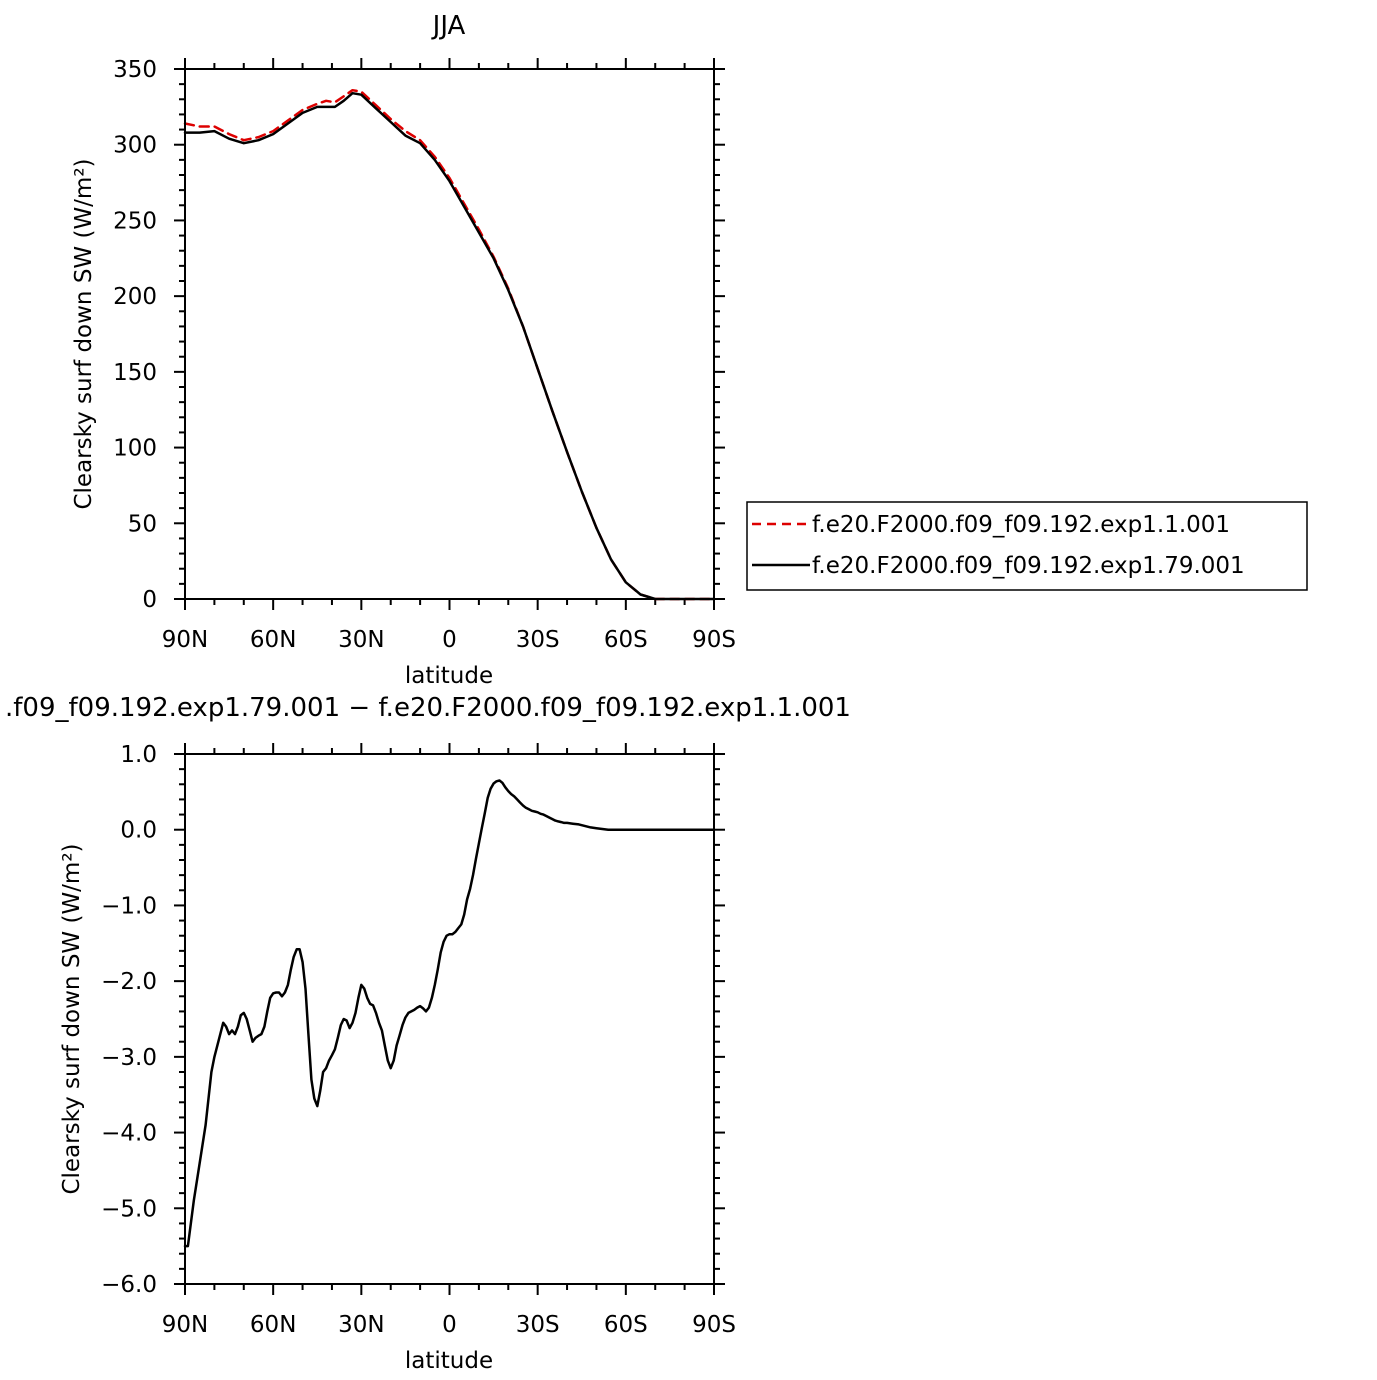  Describe the element at coordinates (1021, 525) in the screenshot. I see `legend-label-exp1-1-001: f.e20.F2000.f09_f09.192.exp1.1.001` at that location.